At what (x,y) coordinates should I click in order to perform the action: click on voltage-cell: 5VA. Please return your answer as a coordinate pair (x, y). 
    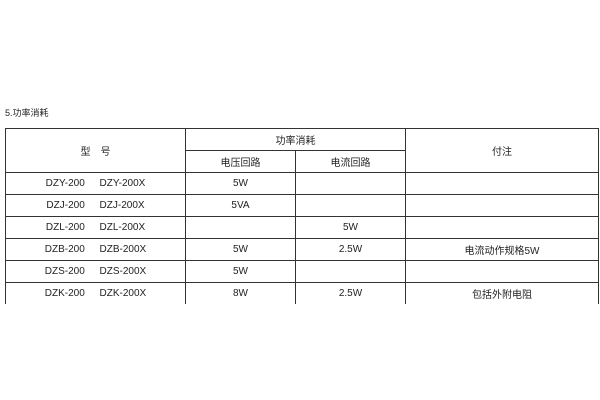
    Looking at the image, I should click on (240, 205).